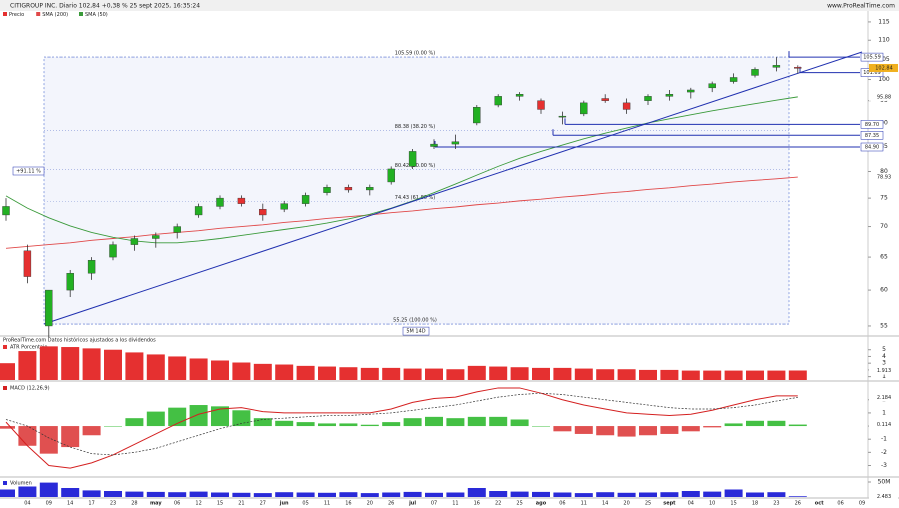  I want to click on y-tick-label: 4, so click(884, 356).